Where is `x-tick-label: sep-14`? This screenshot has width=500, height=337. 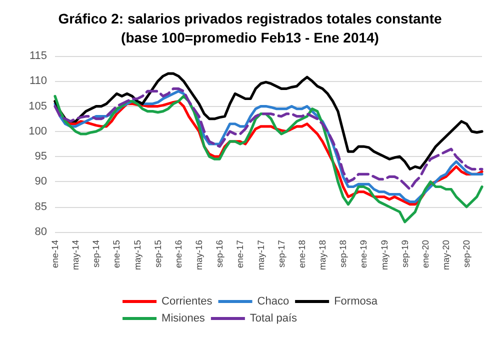
x-tick-label: sep-14 is located at coordinates (96, 254).